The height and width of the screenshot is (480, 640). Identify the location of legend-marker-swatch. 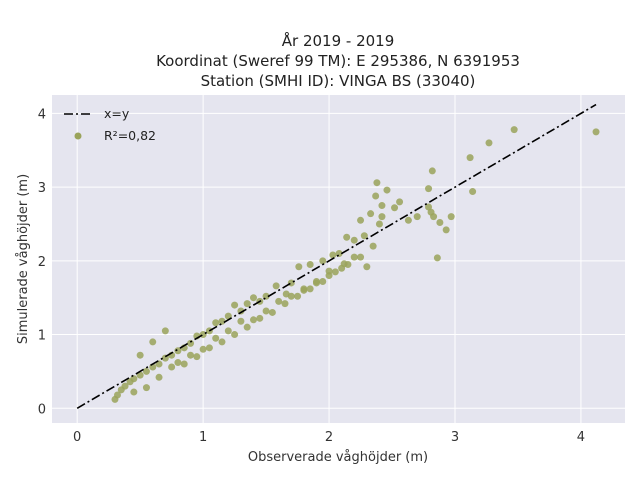
(78, 136).